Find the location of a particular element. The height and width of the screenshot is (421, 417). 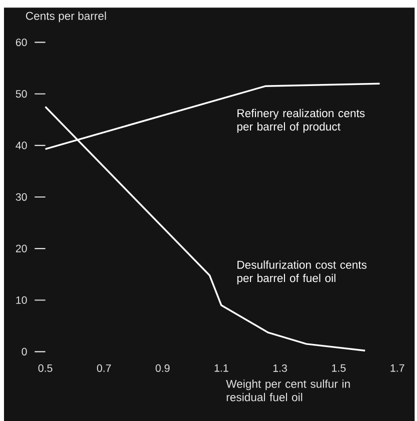

x-tick-label: 1.5 is located at coordinates (339, 368).